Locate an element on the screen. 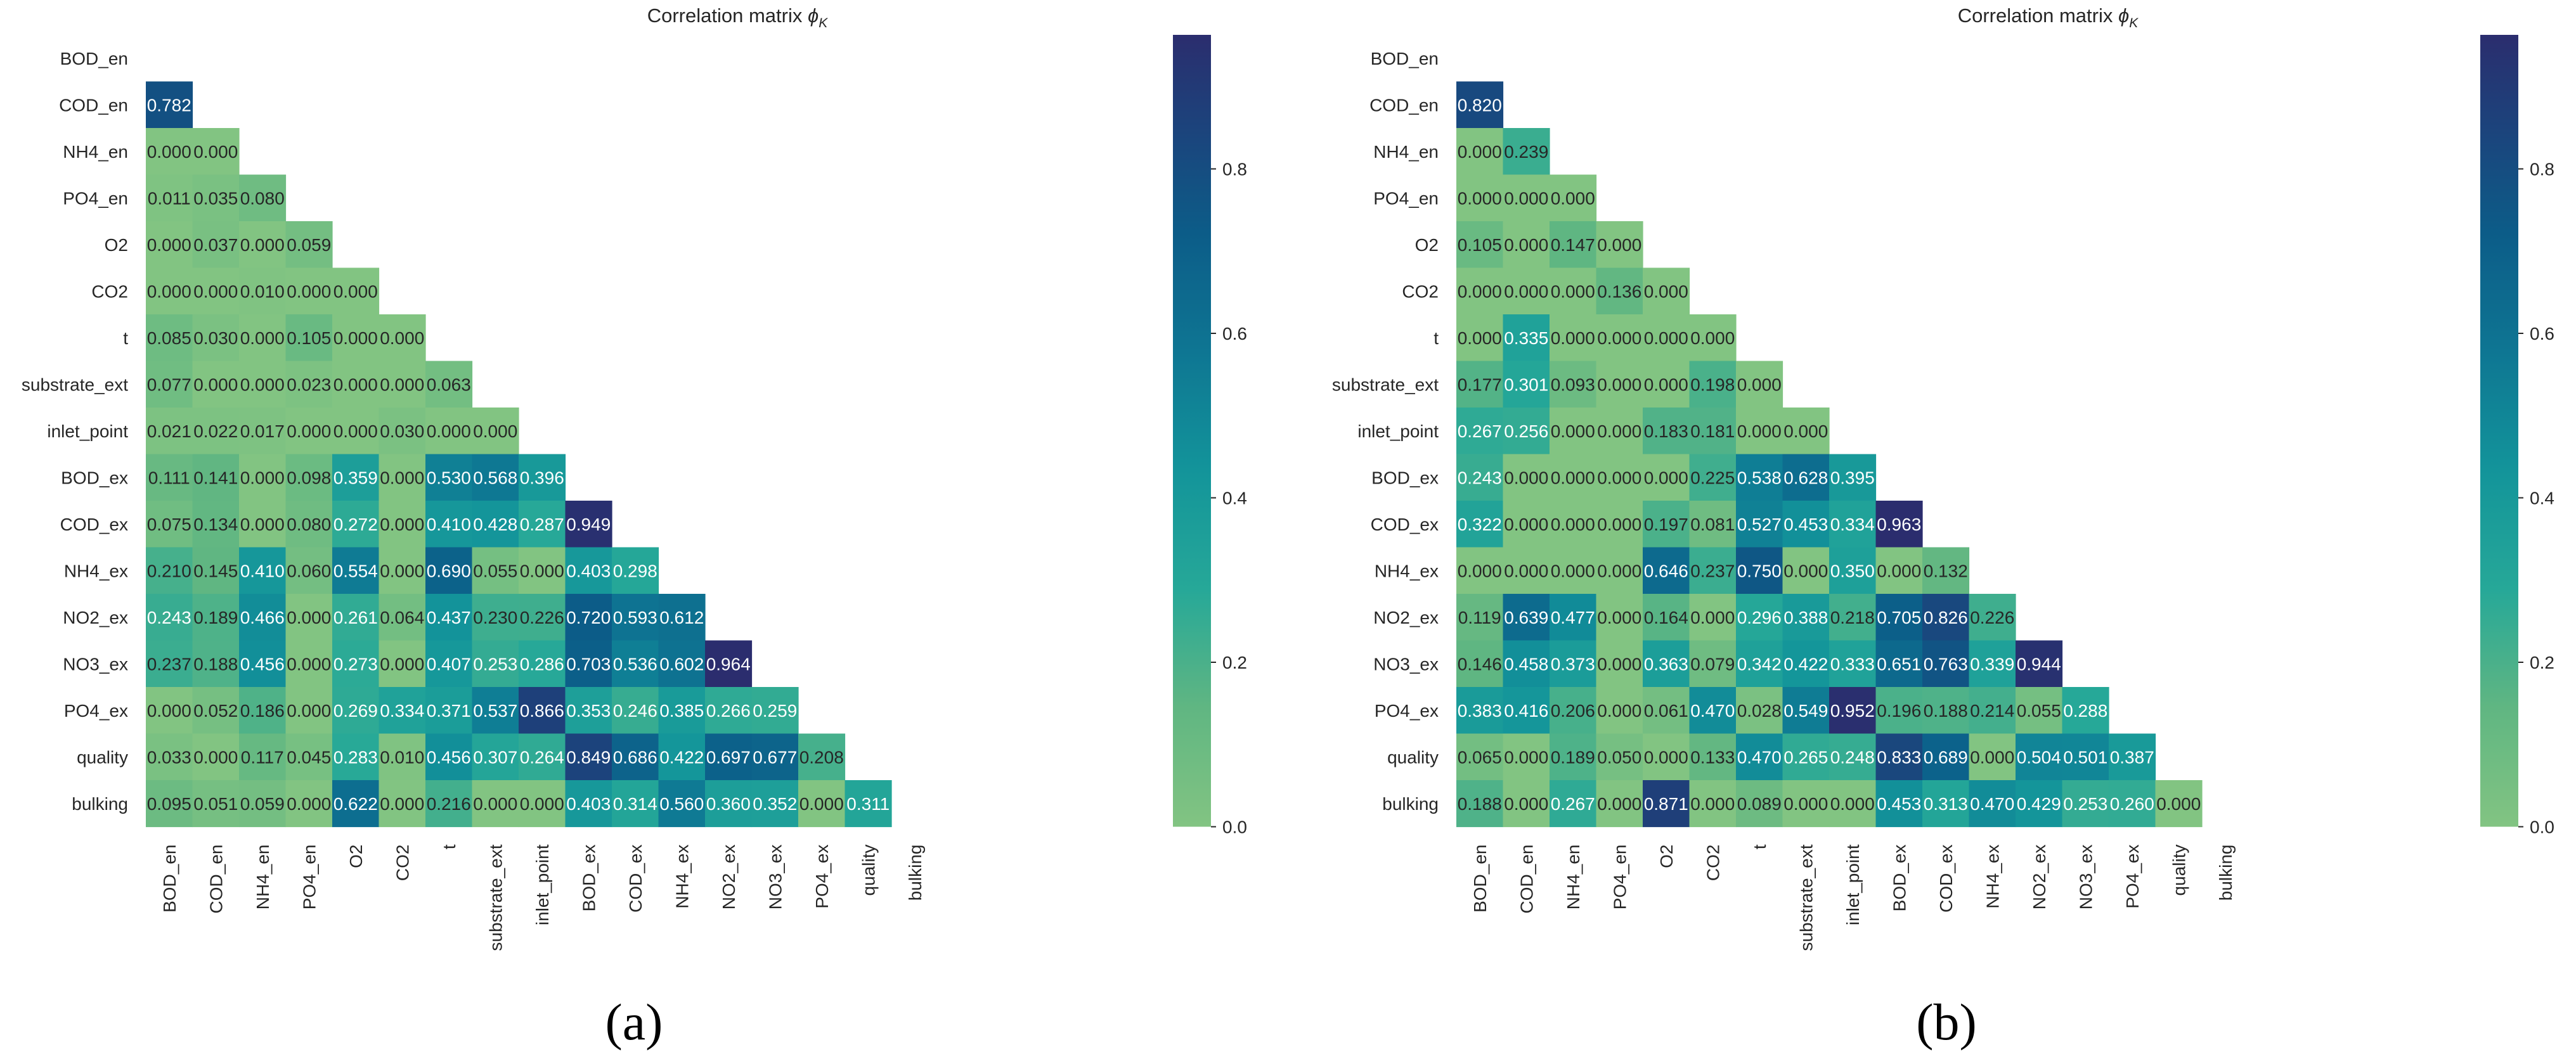 The width and height of the screenshot is (2576, 1059). cell-value-label: 0.470 is located at coordinates (1760, 757).